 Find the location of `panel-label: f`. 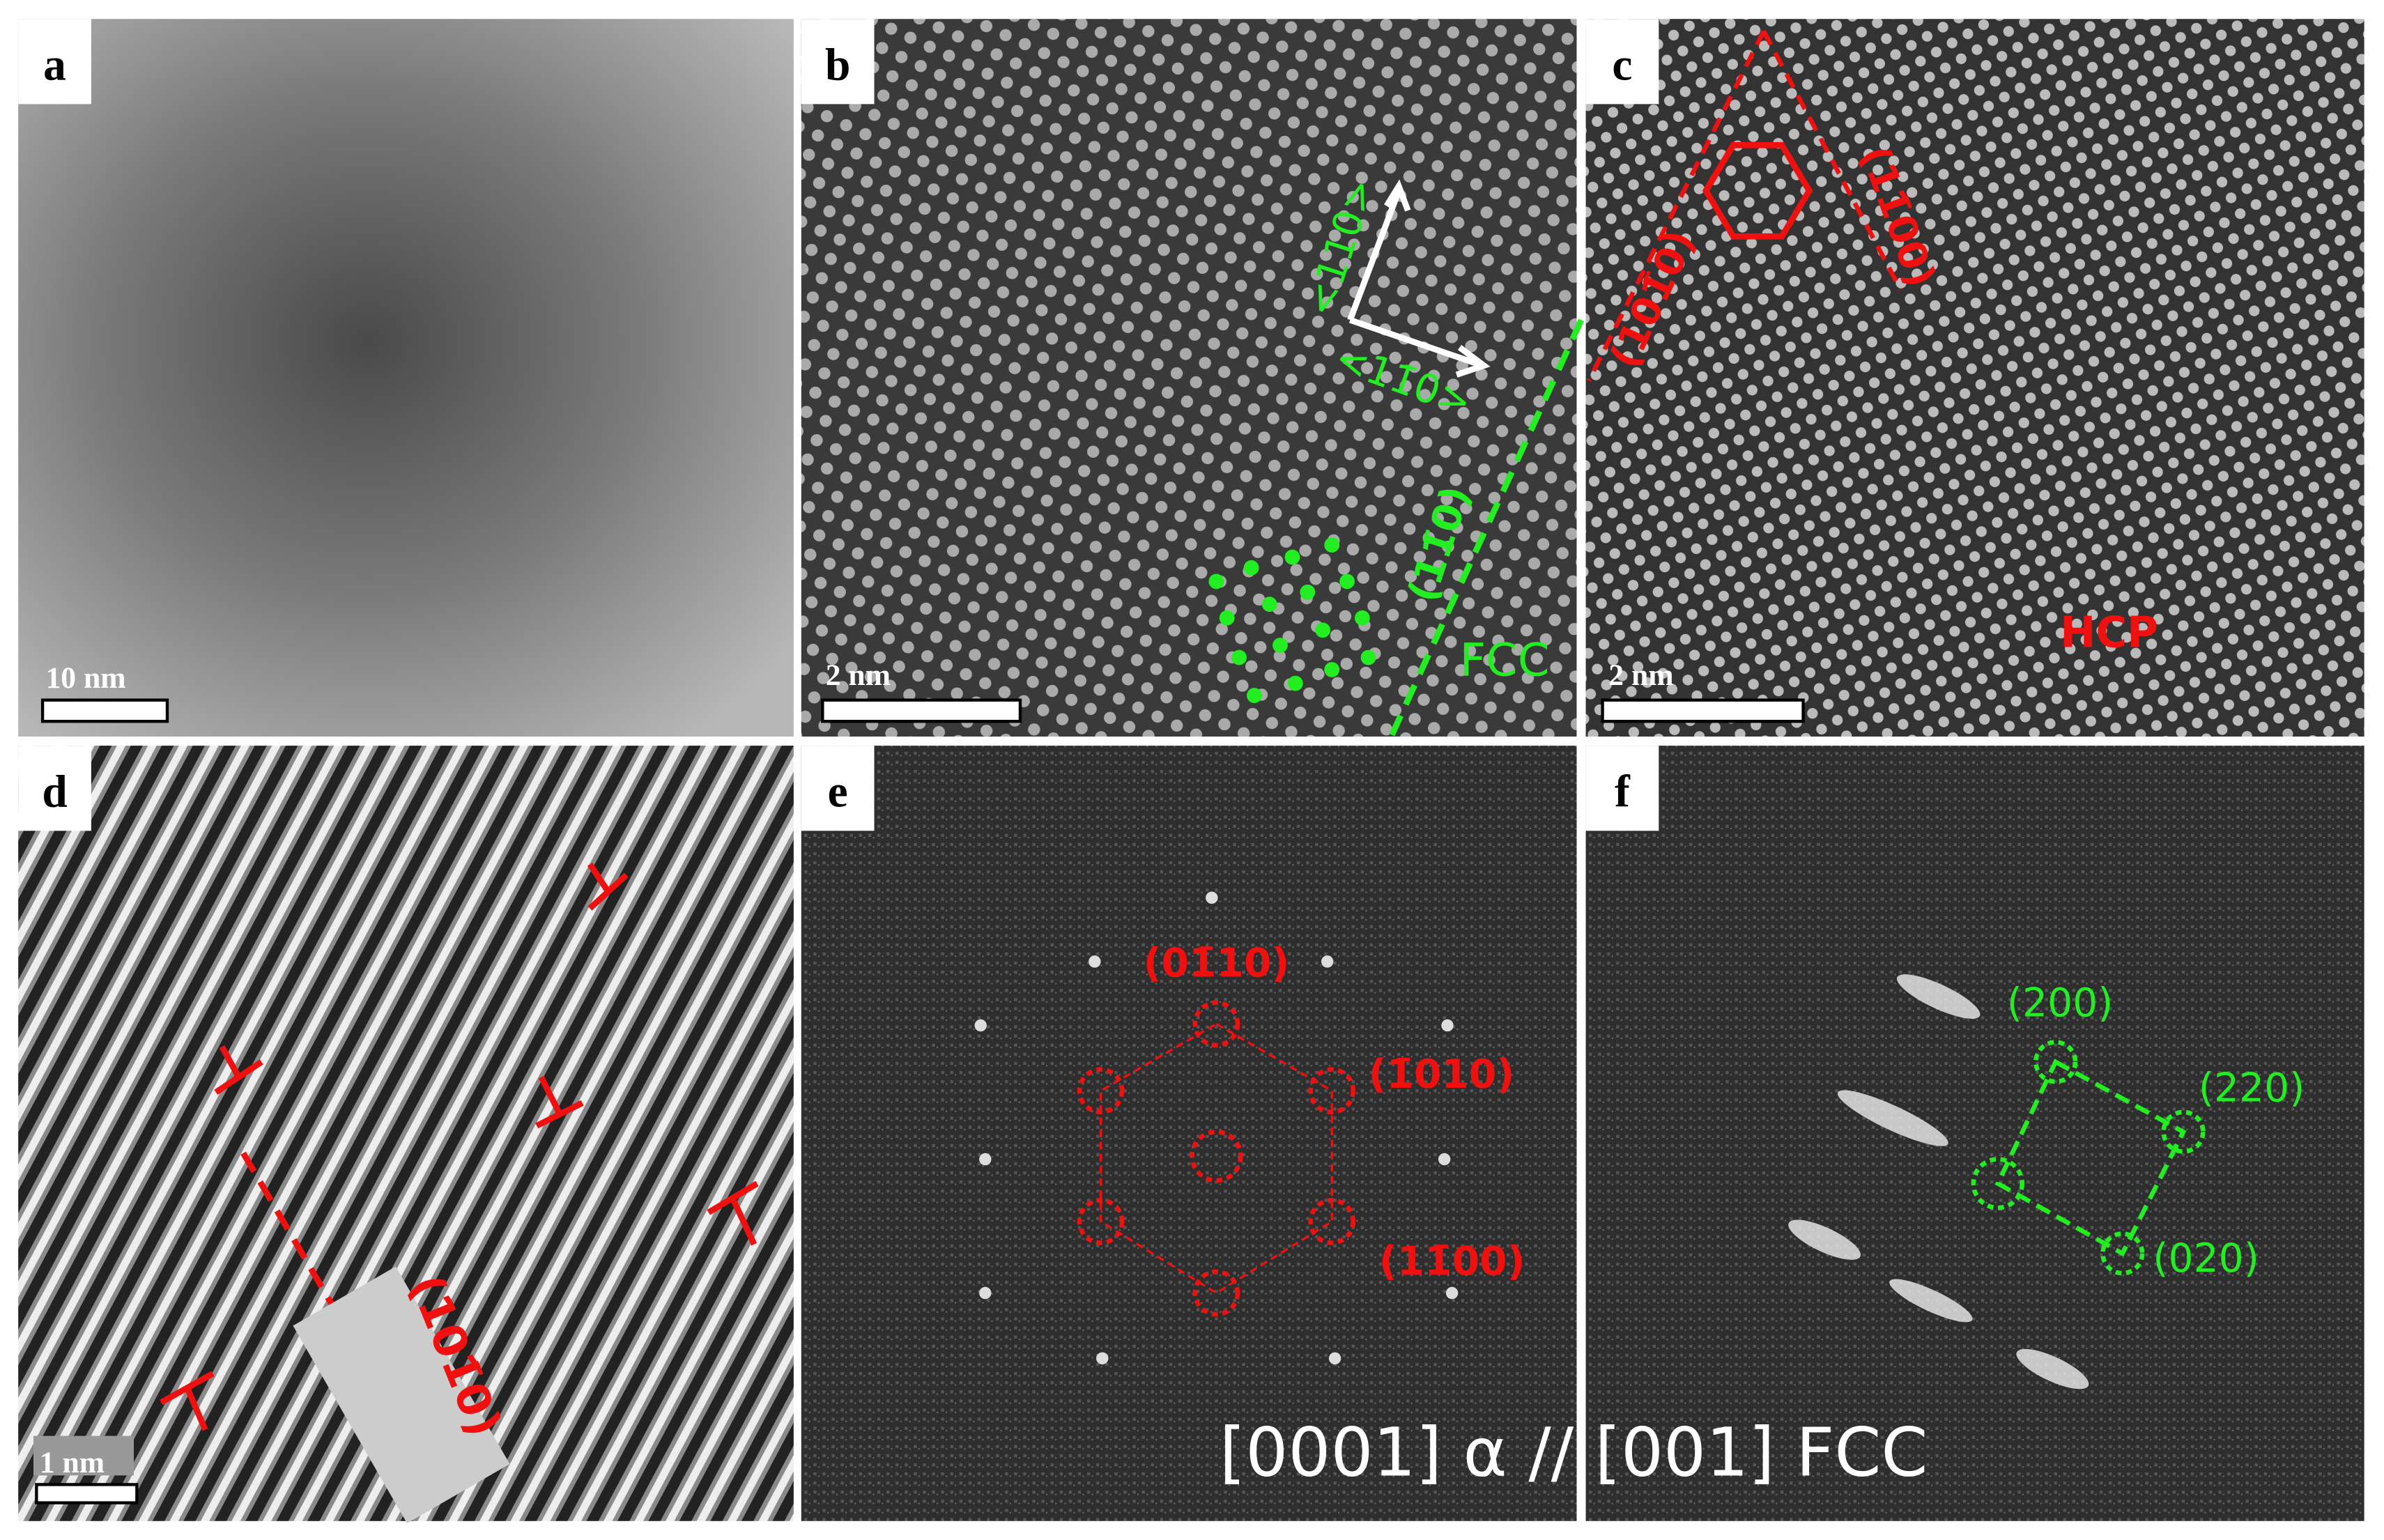

panel-label: f is located at coordinates (1623, 792).